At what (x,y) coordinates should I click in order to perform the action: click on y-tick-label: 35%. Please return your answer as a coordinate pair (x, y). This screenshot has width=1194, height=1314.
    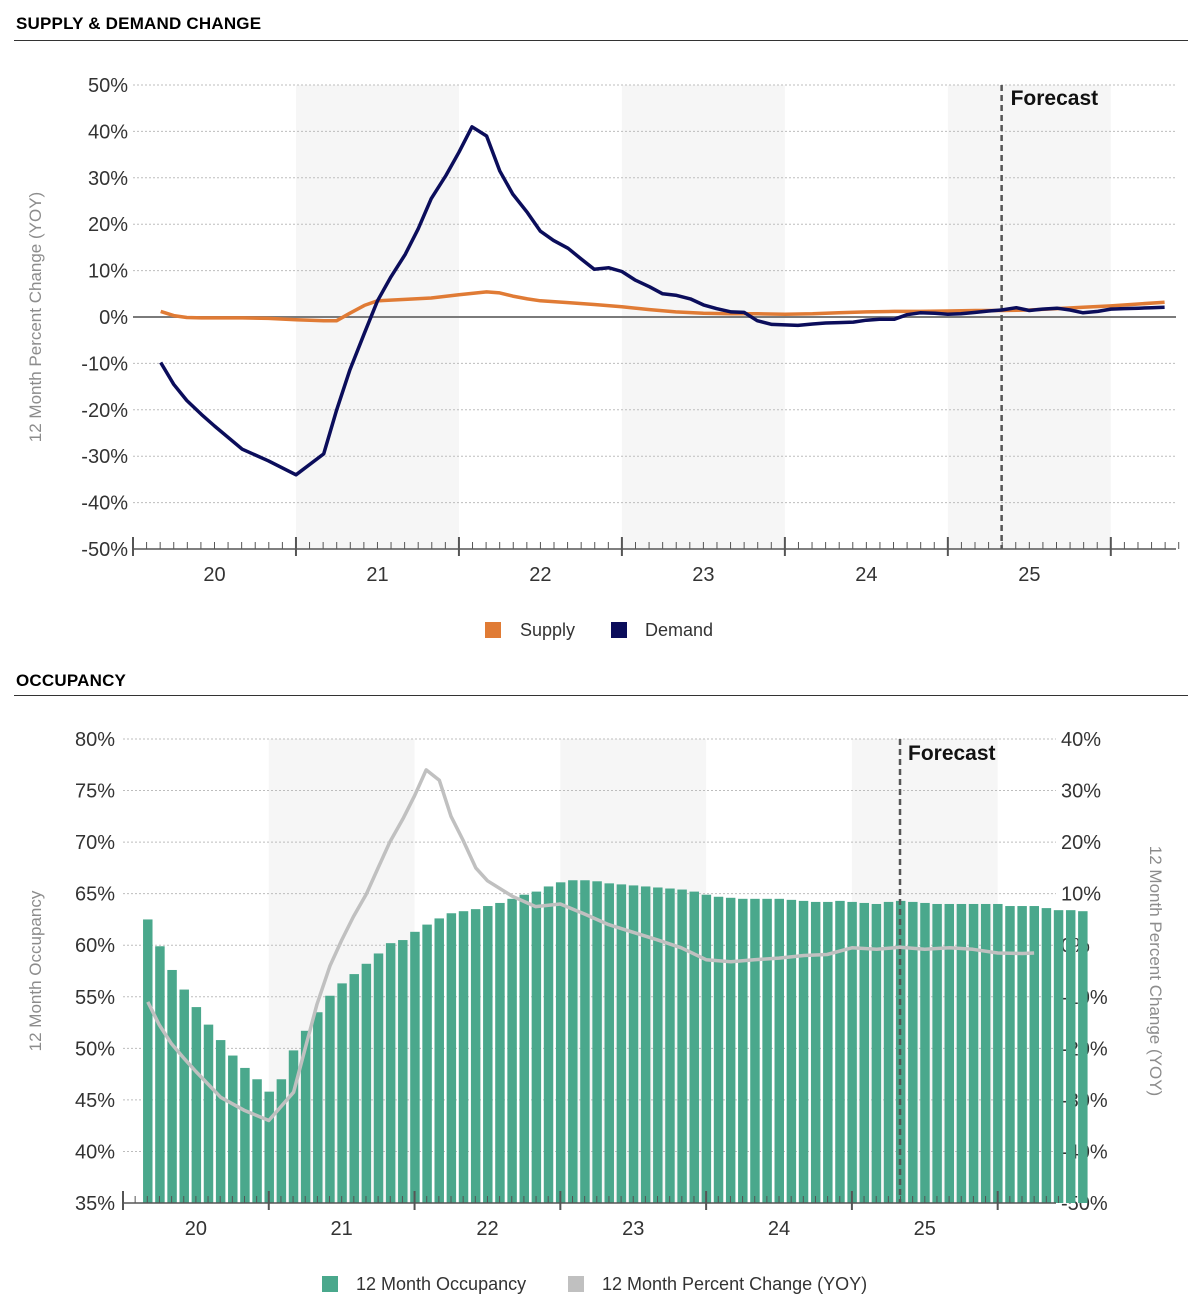
    Looking at the image, I should click on (95, 1204).